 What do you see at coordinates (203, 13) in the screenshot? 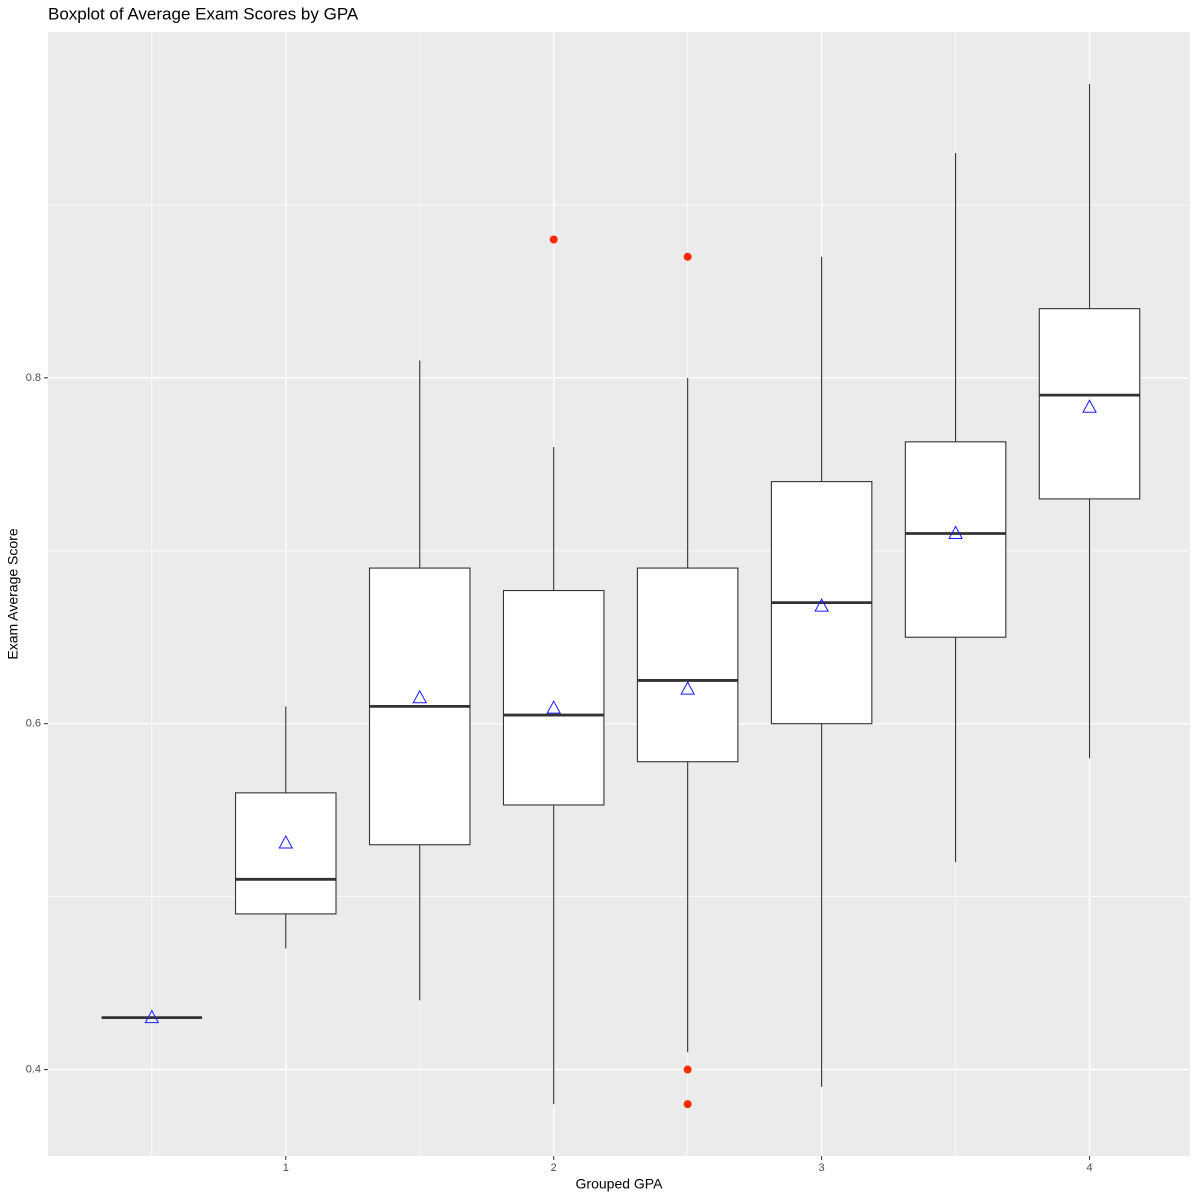
I see `chart-title: Boxplot of Average Exam Scores by GPA` at bounding box center [203, 13].